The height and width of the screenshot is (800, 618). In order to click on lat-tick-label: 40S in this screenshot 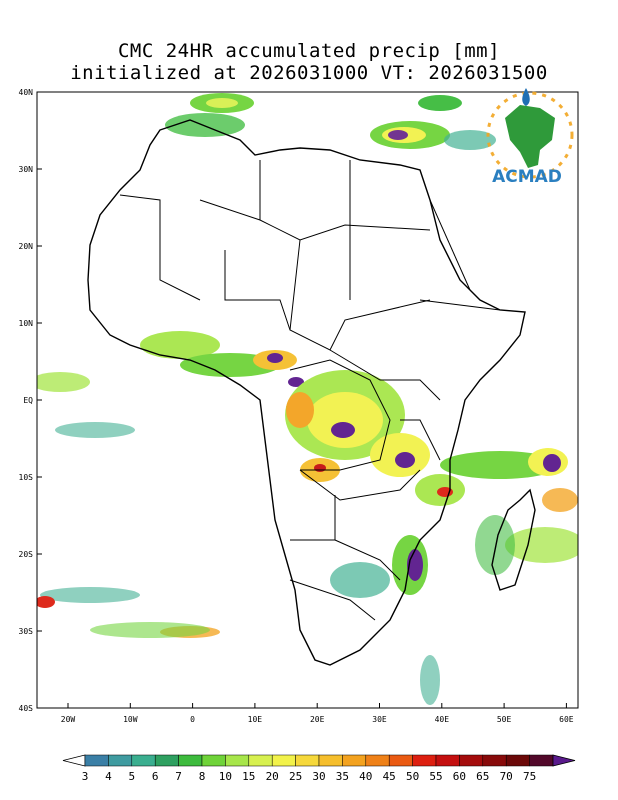, I will do `click(26, 708)`.